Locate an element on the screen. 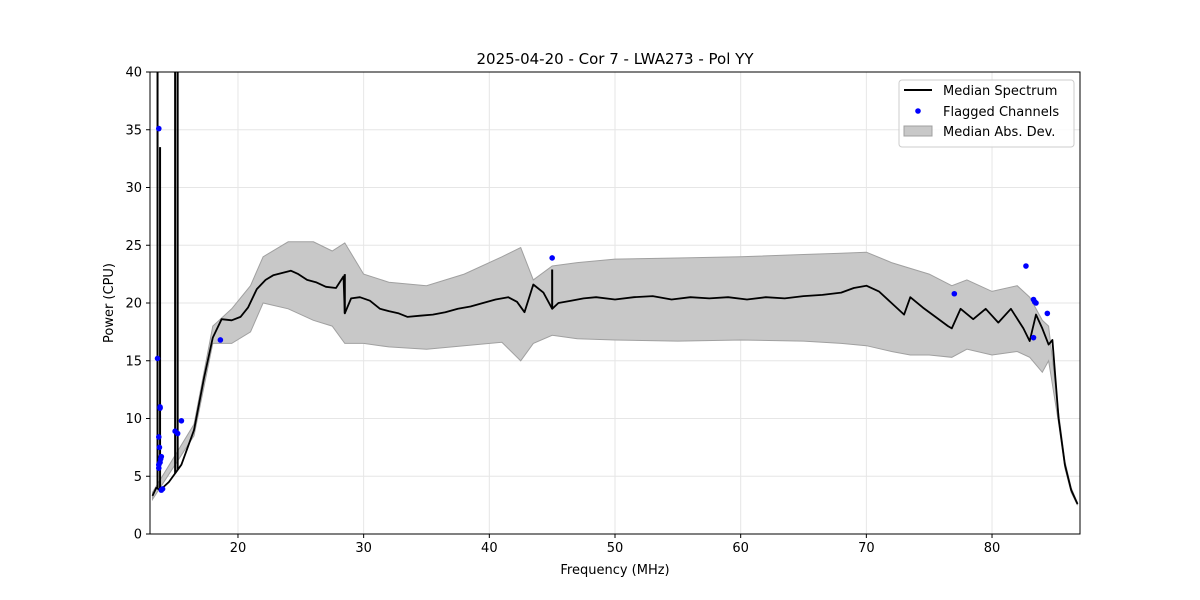  x-tick-label: 20 is located at coordinates (238, 548).